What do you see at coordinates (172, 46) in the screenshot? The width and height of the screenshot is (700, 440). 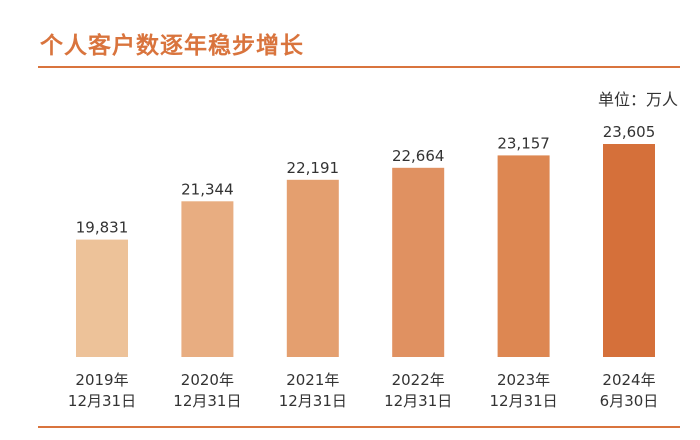 I see `chart-title: 个人客户数逐年稳步增长` at bounding box center [172, 46].